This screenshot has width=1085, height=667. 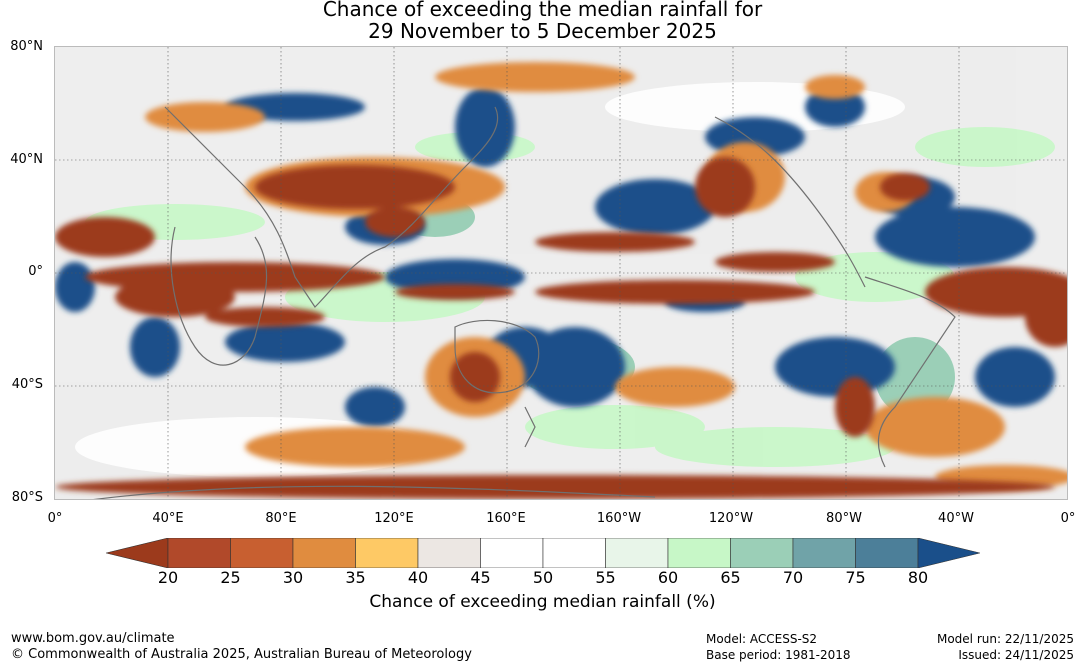 I want to click on lat-label-80n: 80°N, so click(x=26, y=46).